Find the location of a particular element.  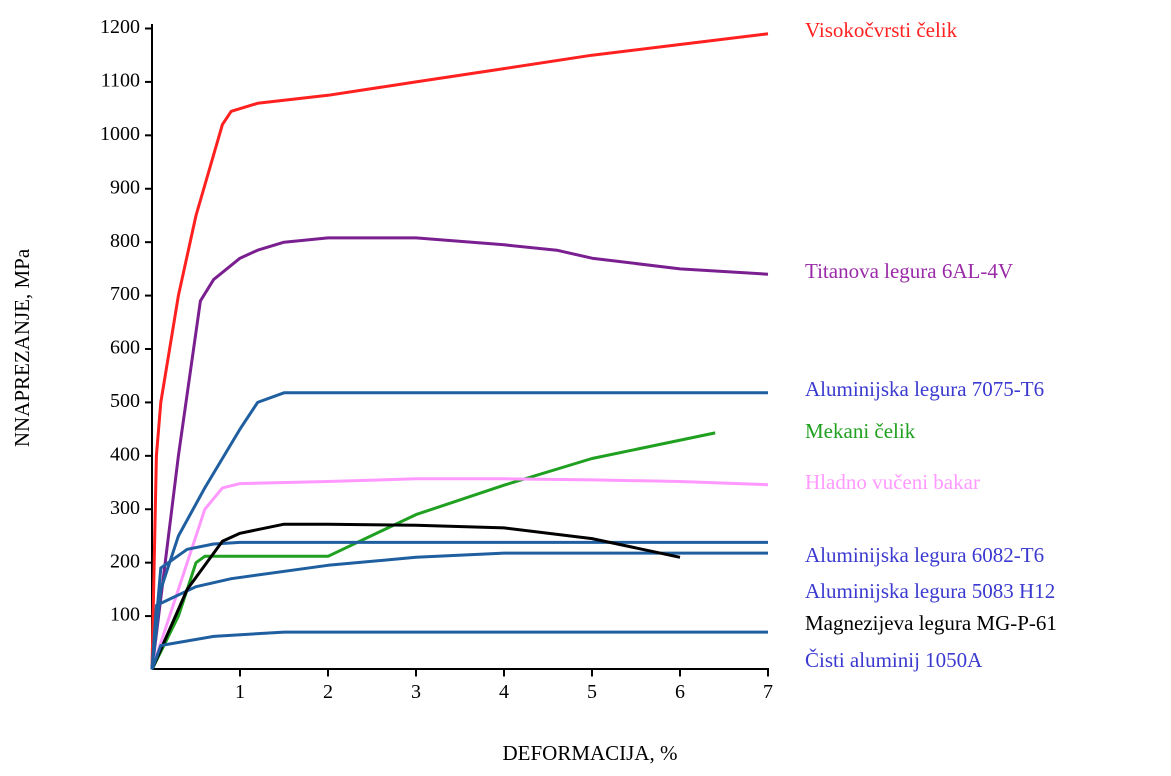

x-tick-label: 6 is located at coordinates (680, 692).